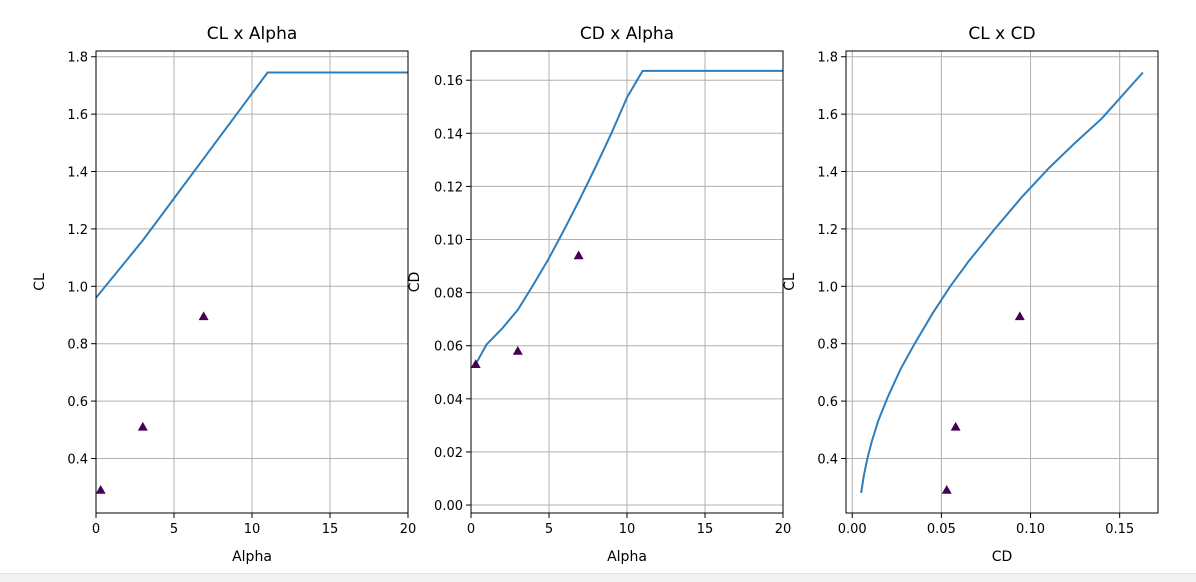 Image resolution: width=1196 pixels, height=582 pixels. Describe the element at coordinates (415, 282) in the screenshot. I see `y-axis-label: CD` at that location.